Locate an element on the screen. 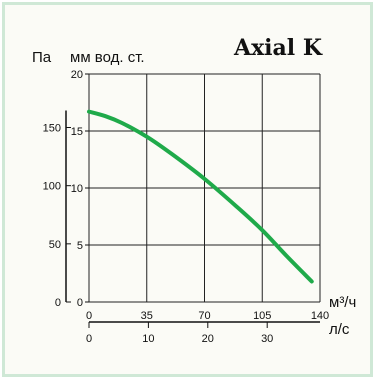 This screenshot has width=379, height=383. y-left-tick-label: 150 is located at coordinates (52, 129).